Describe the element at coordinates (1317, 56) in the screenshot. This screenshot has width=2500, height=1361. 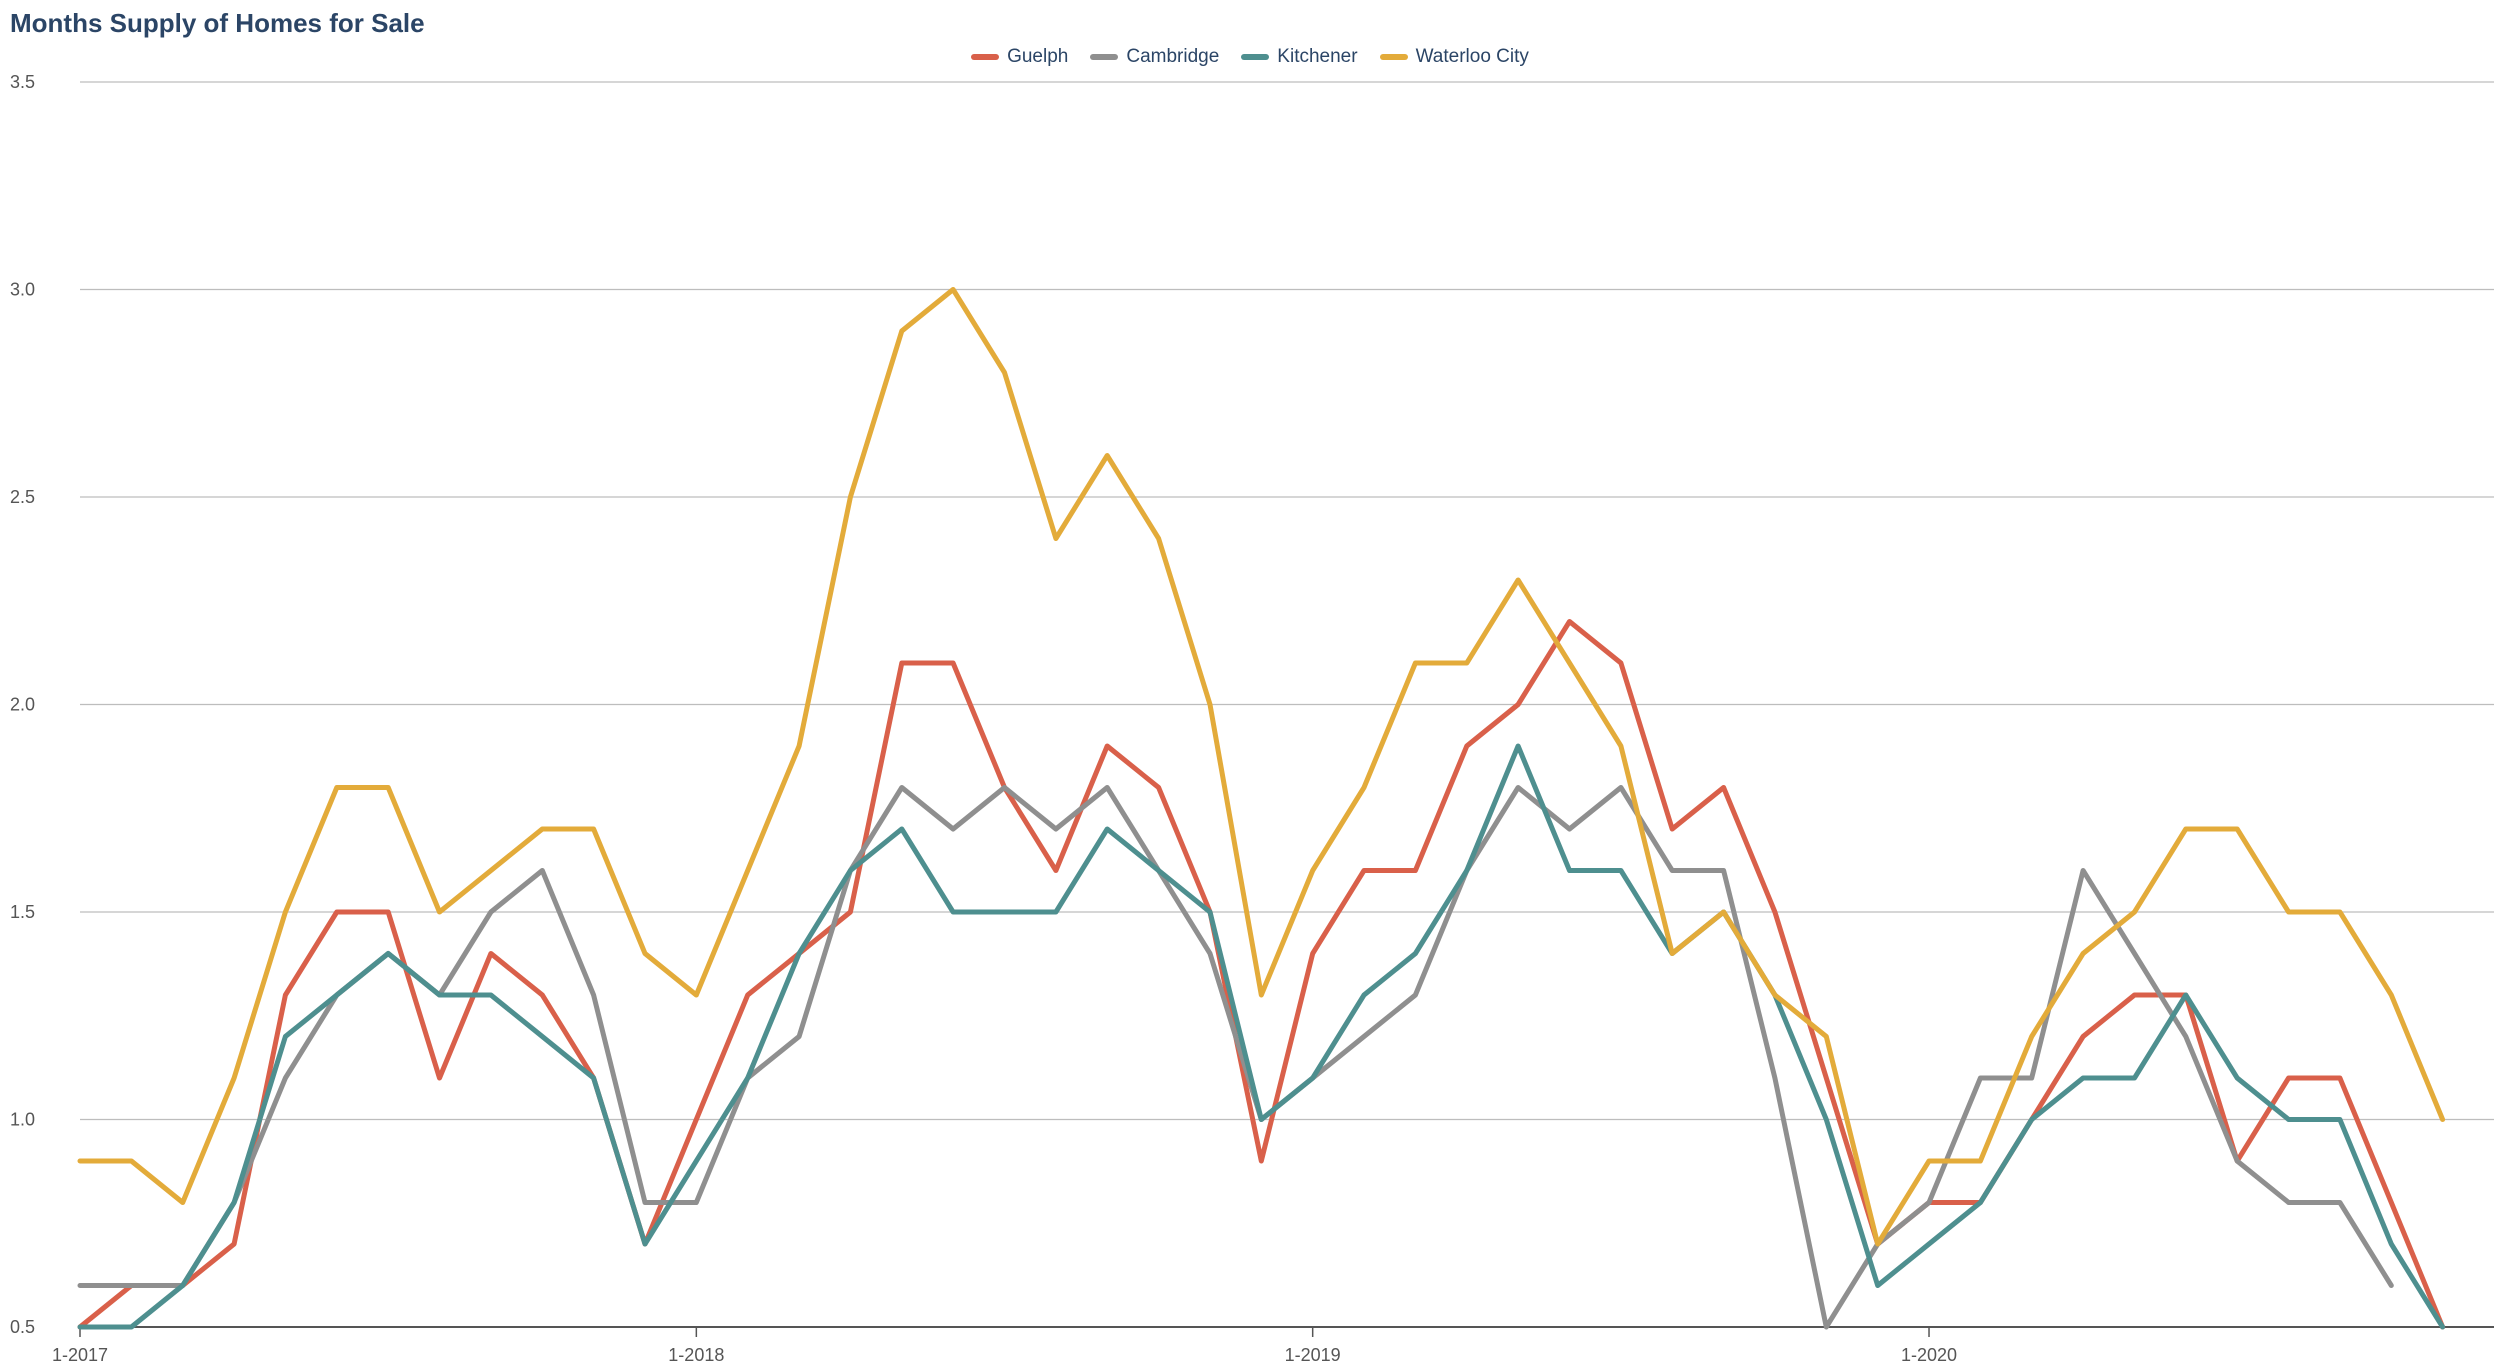
I see `legend-label: Kitchener` at that location.